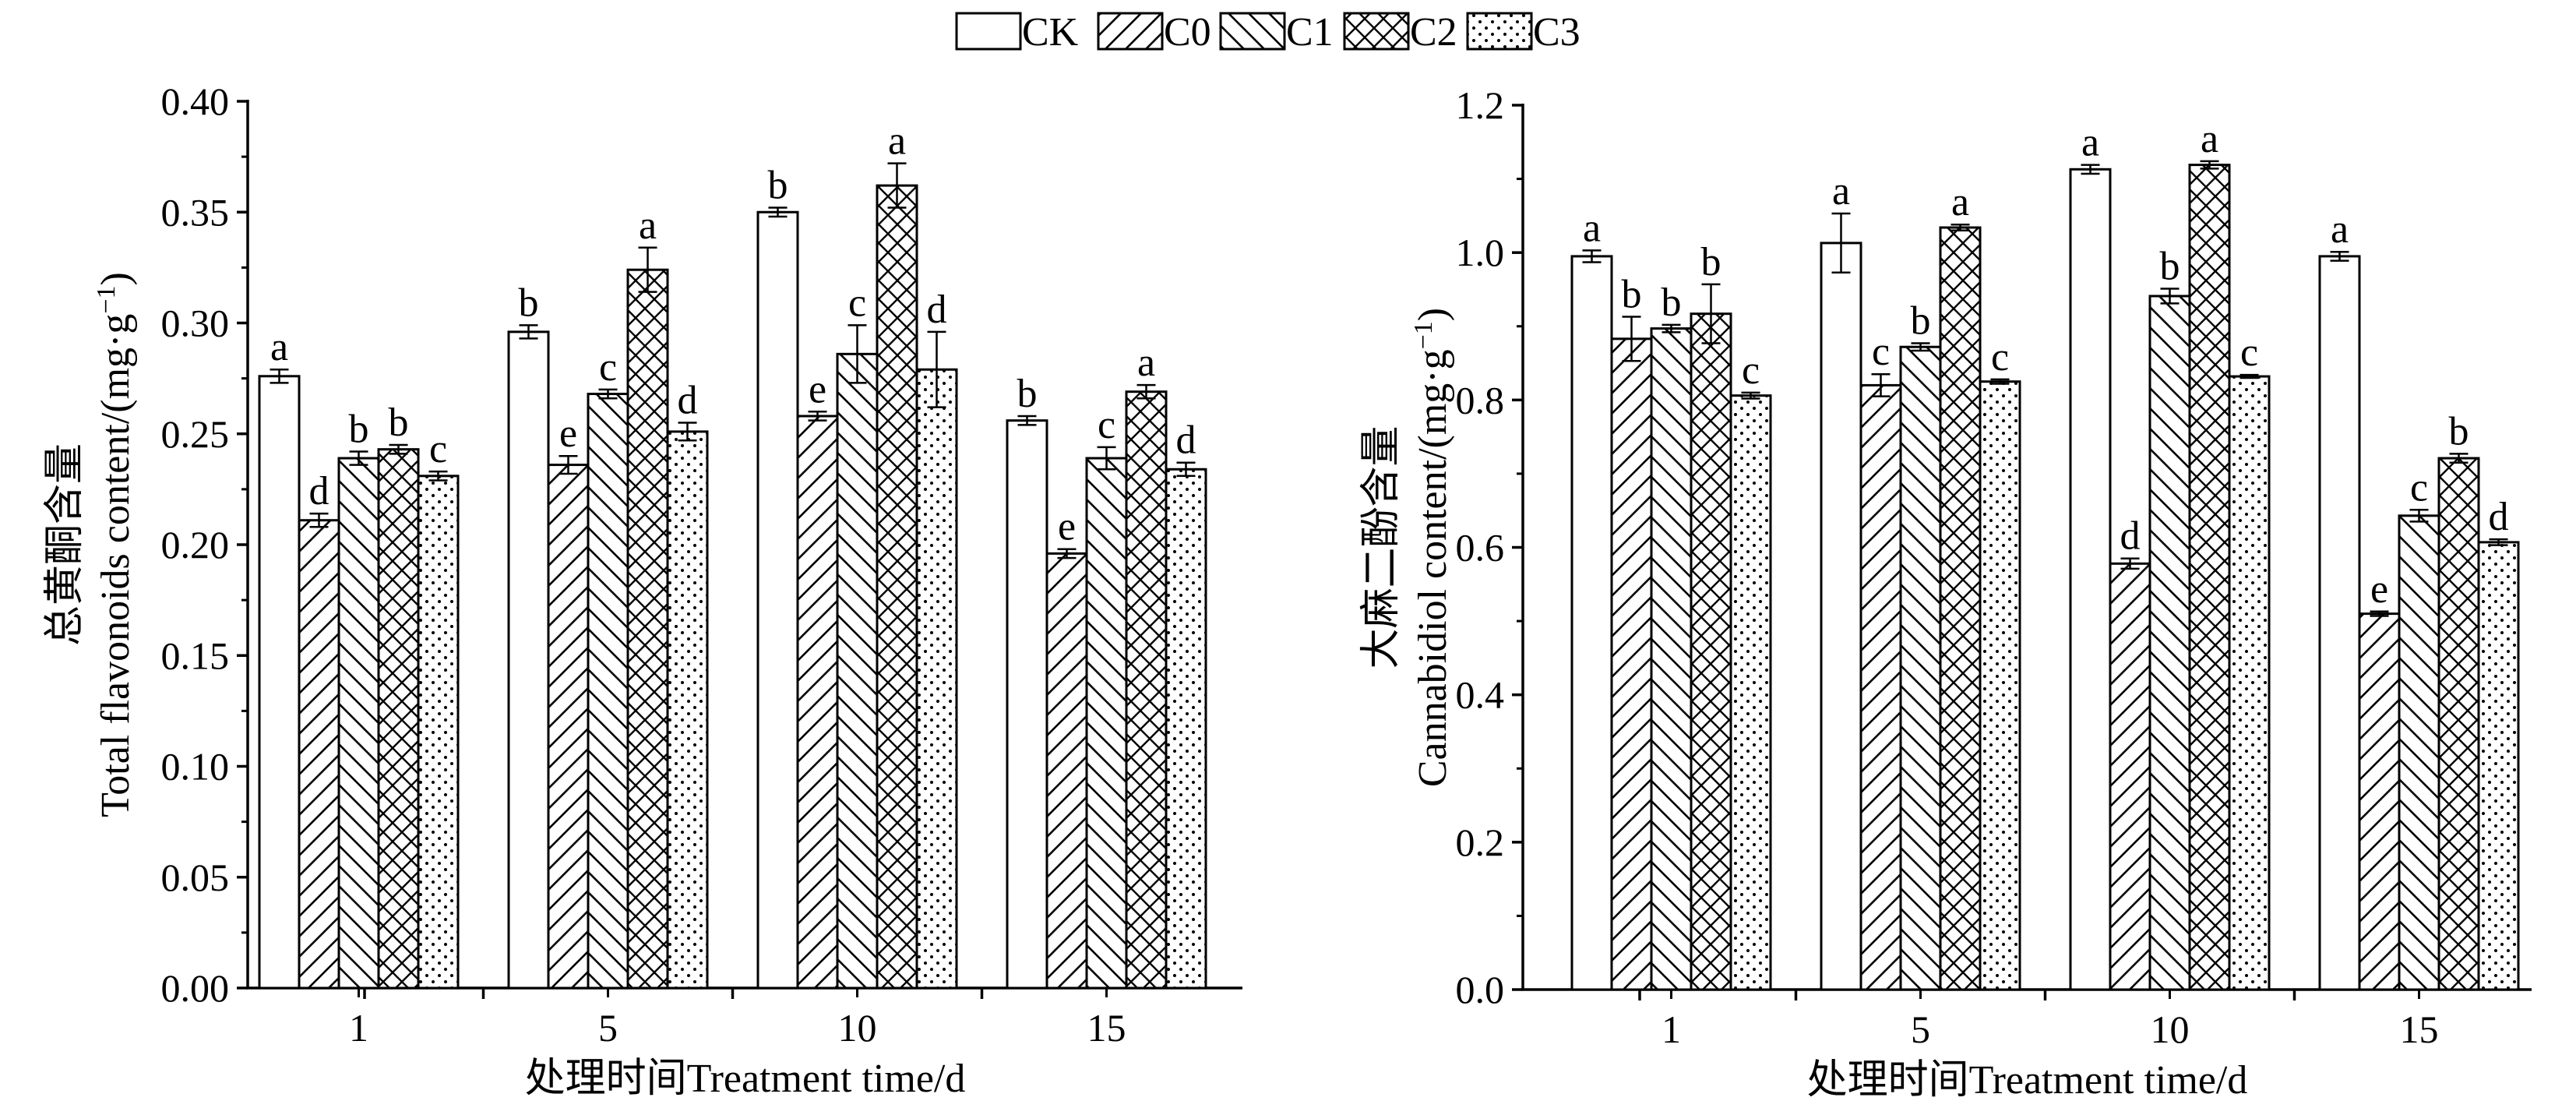 This screenshot has height=1101, width=2576. Describe the element at coordinates (196, 877) in the screenshot. I see `y-tick-label: 0.05` at that location.